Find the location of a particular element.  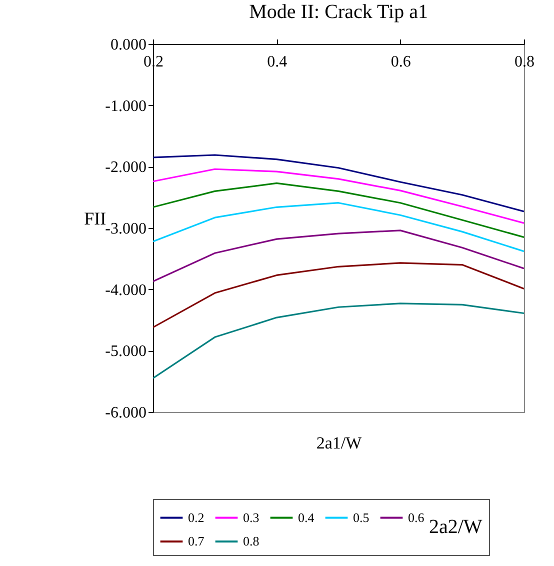

chart-title: Mode II: Crack Tip a1 is located at coordinates (338, 12).